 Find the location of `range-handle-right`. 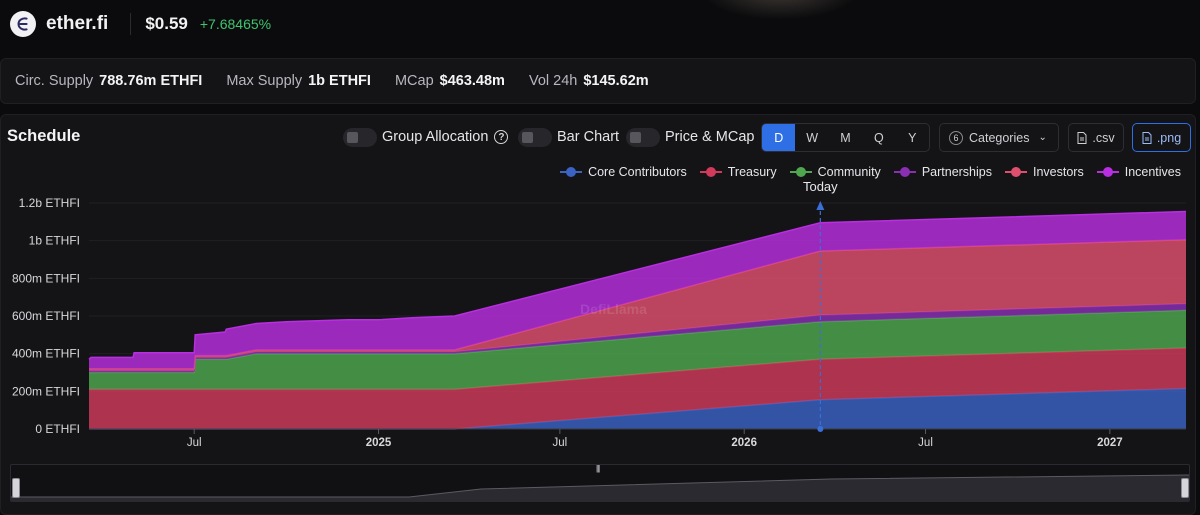

range-handle-right is located at coordinates (1185, 488).